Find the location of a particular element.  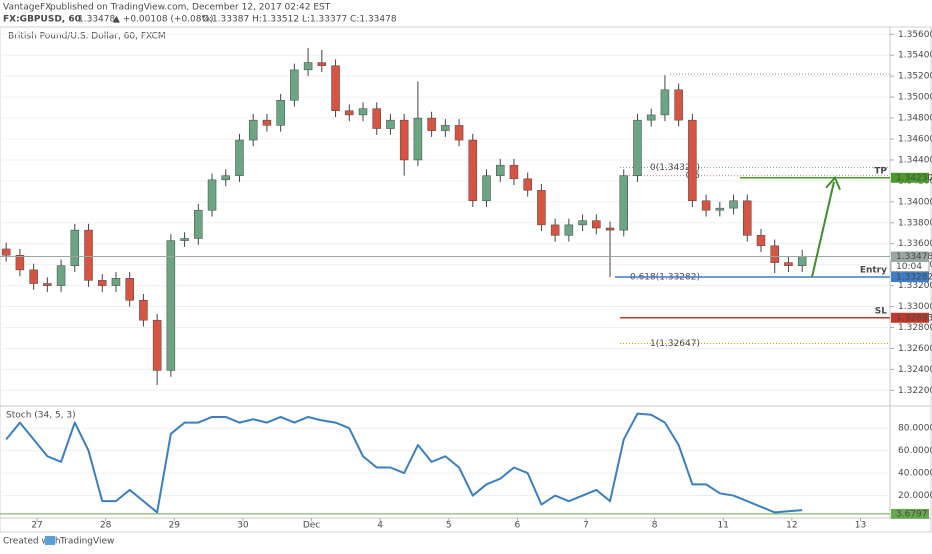

fib-label: 0(1.34328) is located at coordinates (675, 168).